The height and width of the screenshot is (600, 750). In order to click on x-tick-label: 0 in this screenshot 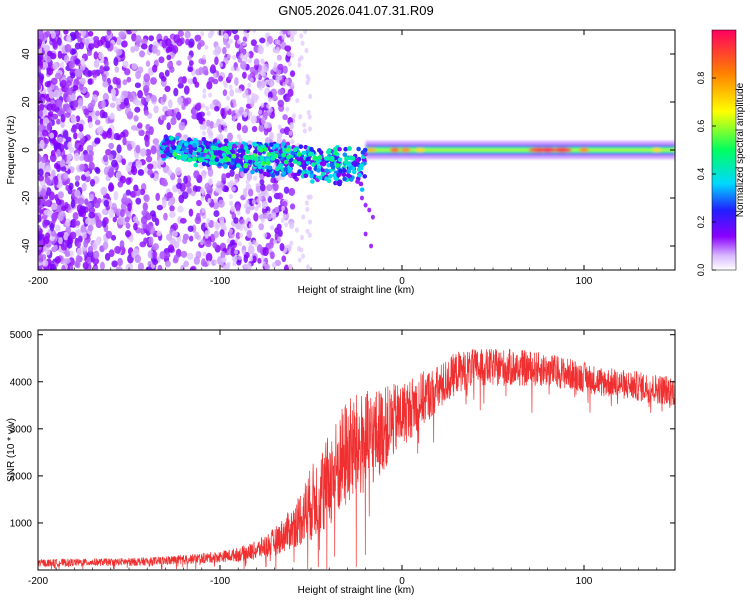, I will do `click(402, 581)`.